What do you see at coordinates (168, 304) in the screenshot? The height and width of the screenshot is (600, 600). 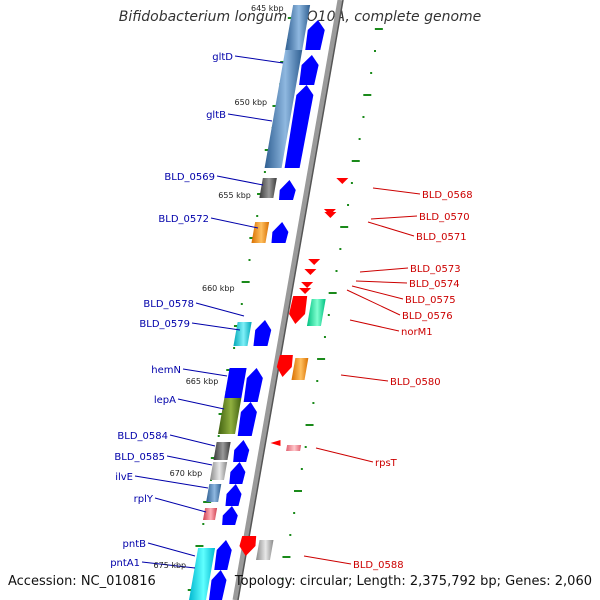 I see `left-gene-label: BLD_0578` at bounding box center [168, 304].